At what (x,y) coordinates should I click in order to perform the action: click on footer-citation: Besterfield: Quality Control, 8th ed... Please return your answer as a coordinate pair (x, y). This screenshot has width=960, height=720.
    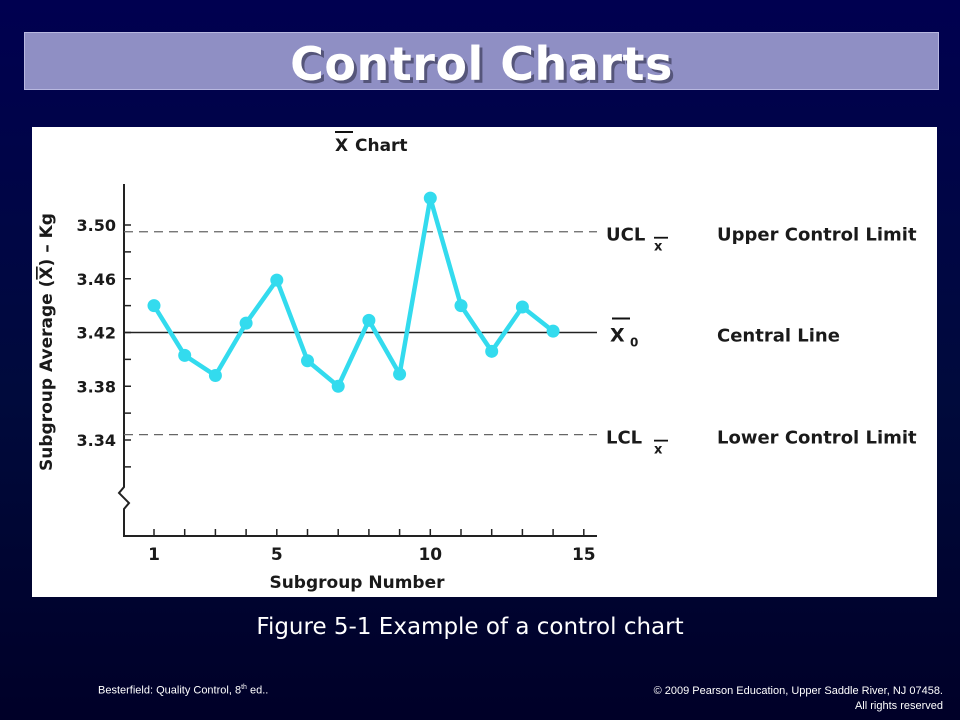
    Looking at the image, I should click on (183, 690).